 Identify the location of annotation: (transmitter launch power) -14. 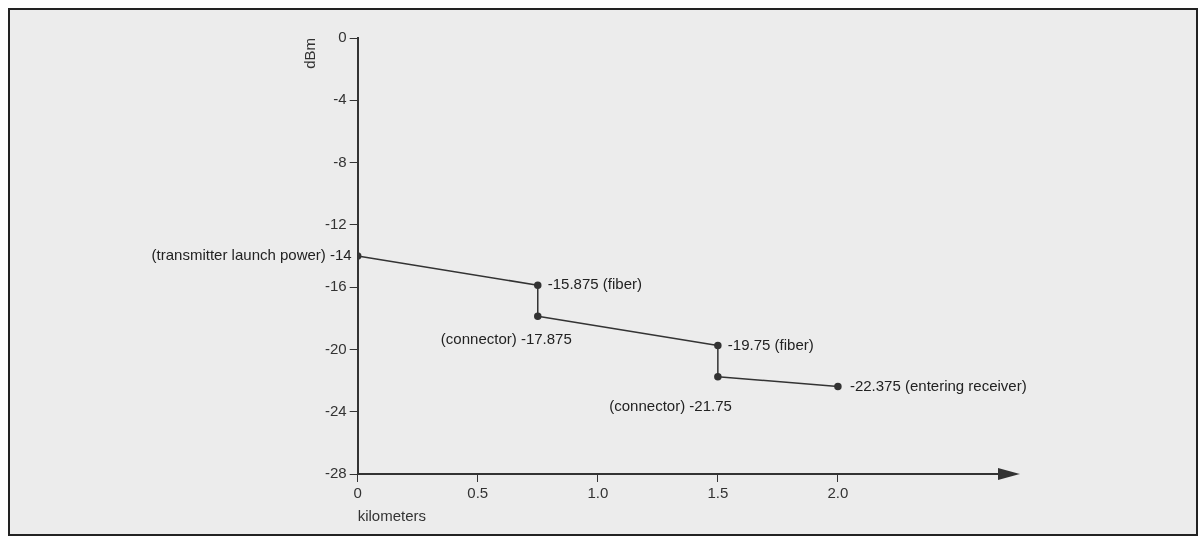
(251, 255).